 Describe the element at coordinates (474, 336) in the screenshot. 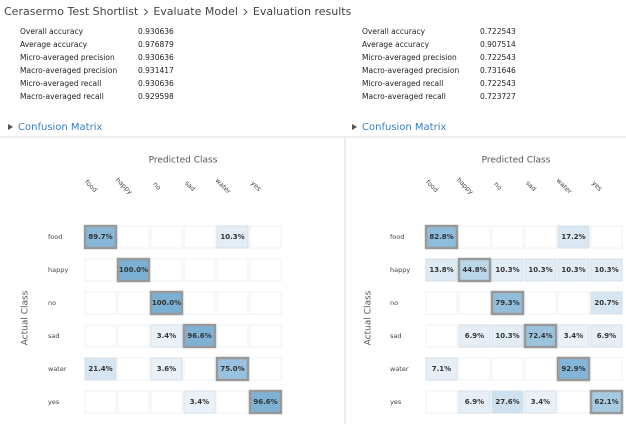

I see `cell-label: 6.9%` at that location.